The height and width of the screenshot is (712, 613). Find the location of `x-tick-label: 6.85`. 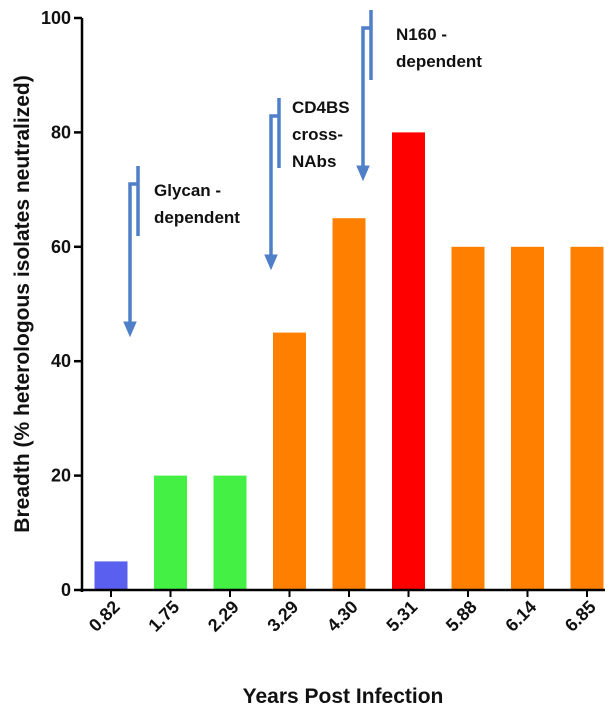

x-tick-label: 6.85 is located at coordinates (580, 616).